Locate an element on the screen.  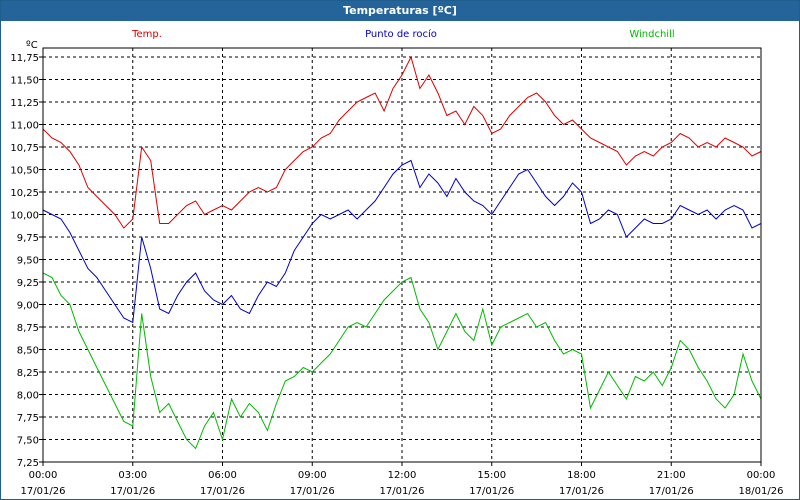
y-tick-label: 9,25 is located at coordinates (28, 283).